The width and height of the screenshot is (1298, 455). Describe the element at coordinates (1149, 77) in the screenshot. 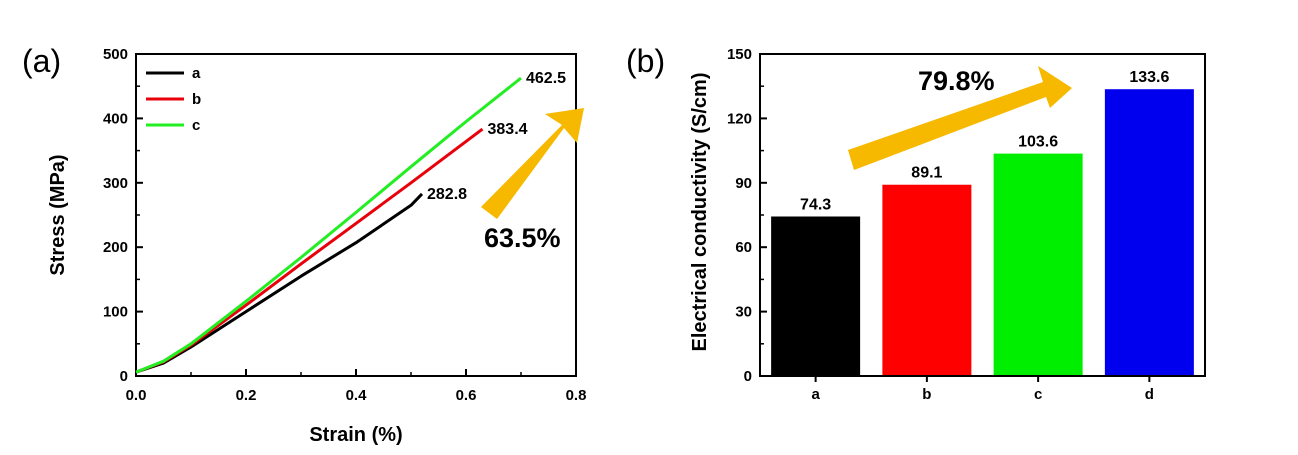

I see `bar-value-label-d: 133.6` at that location.